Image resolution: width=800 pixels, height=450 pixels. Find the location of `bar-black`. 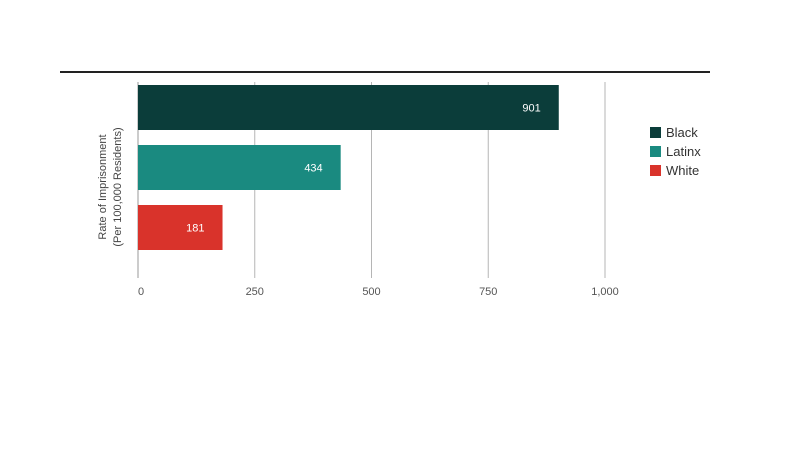

bar-black is located at coordinates (348, 107).